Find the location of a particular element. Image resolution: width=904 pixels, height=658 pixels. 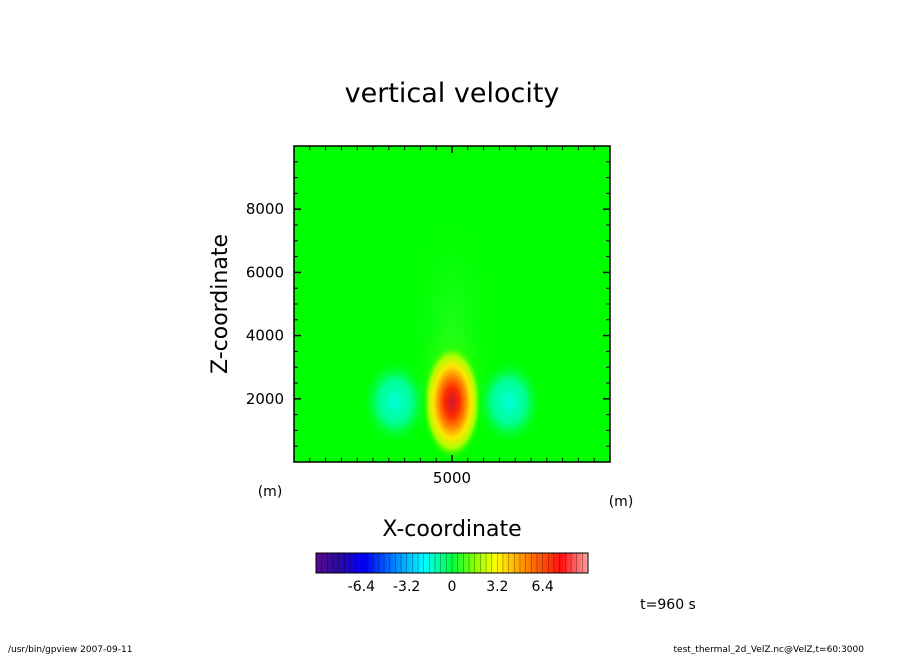

footer-left: /usr/bin/gpview 2007-09-11 is located at coordinates (70, 649).